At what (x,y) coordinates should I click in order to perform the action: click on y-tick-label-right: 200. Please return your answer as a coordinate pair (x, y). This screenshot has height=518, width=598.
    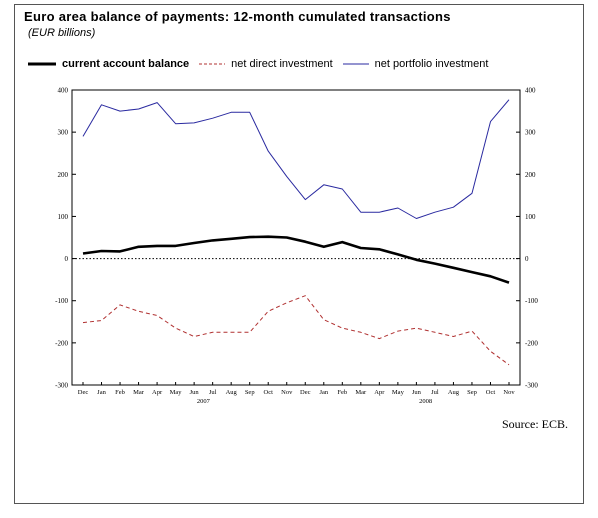
    Looking at the image, I should click on (530, 175).